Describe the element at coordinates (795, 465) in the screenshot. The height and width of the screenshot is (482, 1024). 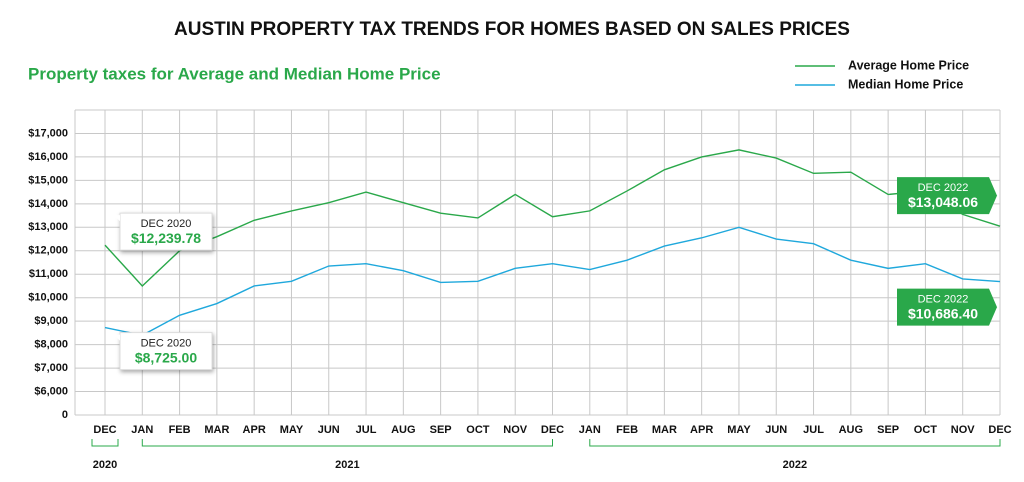
I see `year-label: 2022` at that location.